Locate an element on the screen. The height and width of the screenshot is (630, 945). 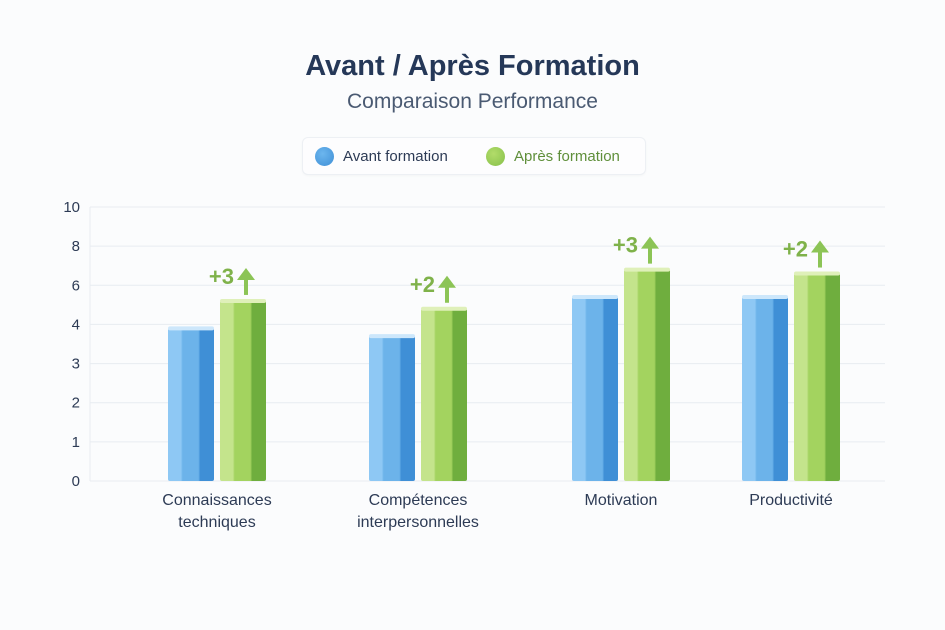
x-category-label-line: techniques is located at coordinates (216, 522).